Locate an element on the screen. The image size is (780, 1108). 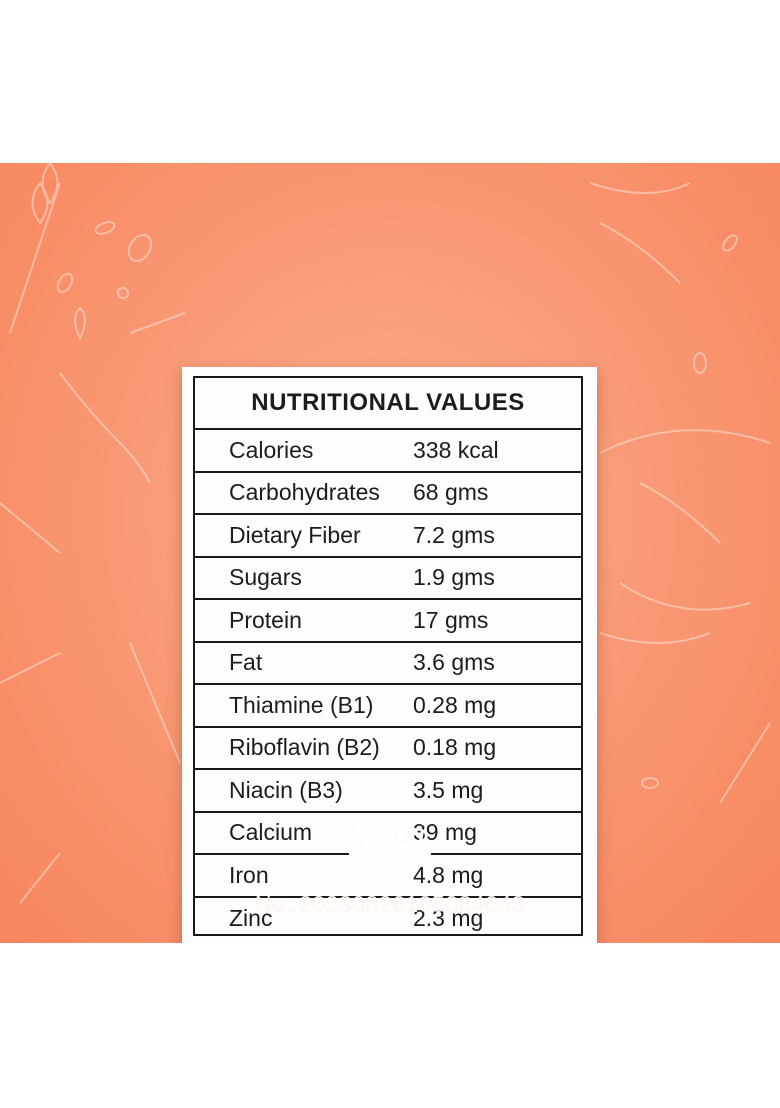
table-row: Dietary Fiber 7.2 gms is located at coordinates (388, 536).